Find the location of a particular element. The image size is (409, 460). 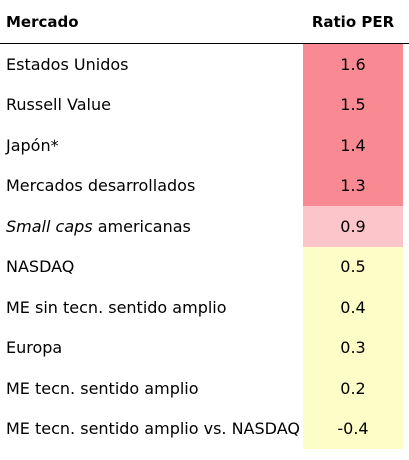

ratio-cell: 0.2 is located at coordinates (353, 388).